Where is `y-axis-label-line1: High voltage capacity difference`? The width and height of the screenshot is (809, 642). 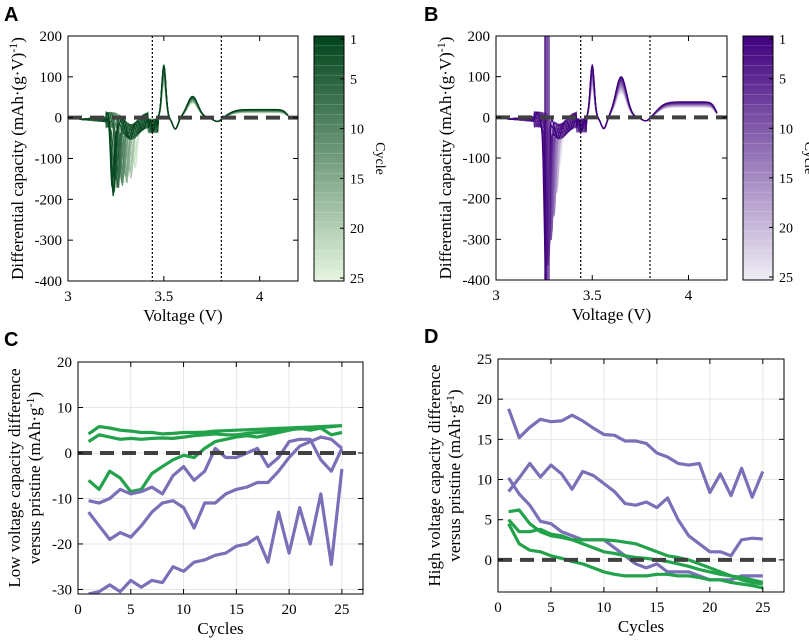
y-axis-label-line1: High voltage capacity difference is located at coordinates (434, 476).